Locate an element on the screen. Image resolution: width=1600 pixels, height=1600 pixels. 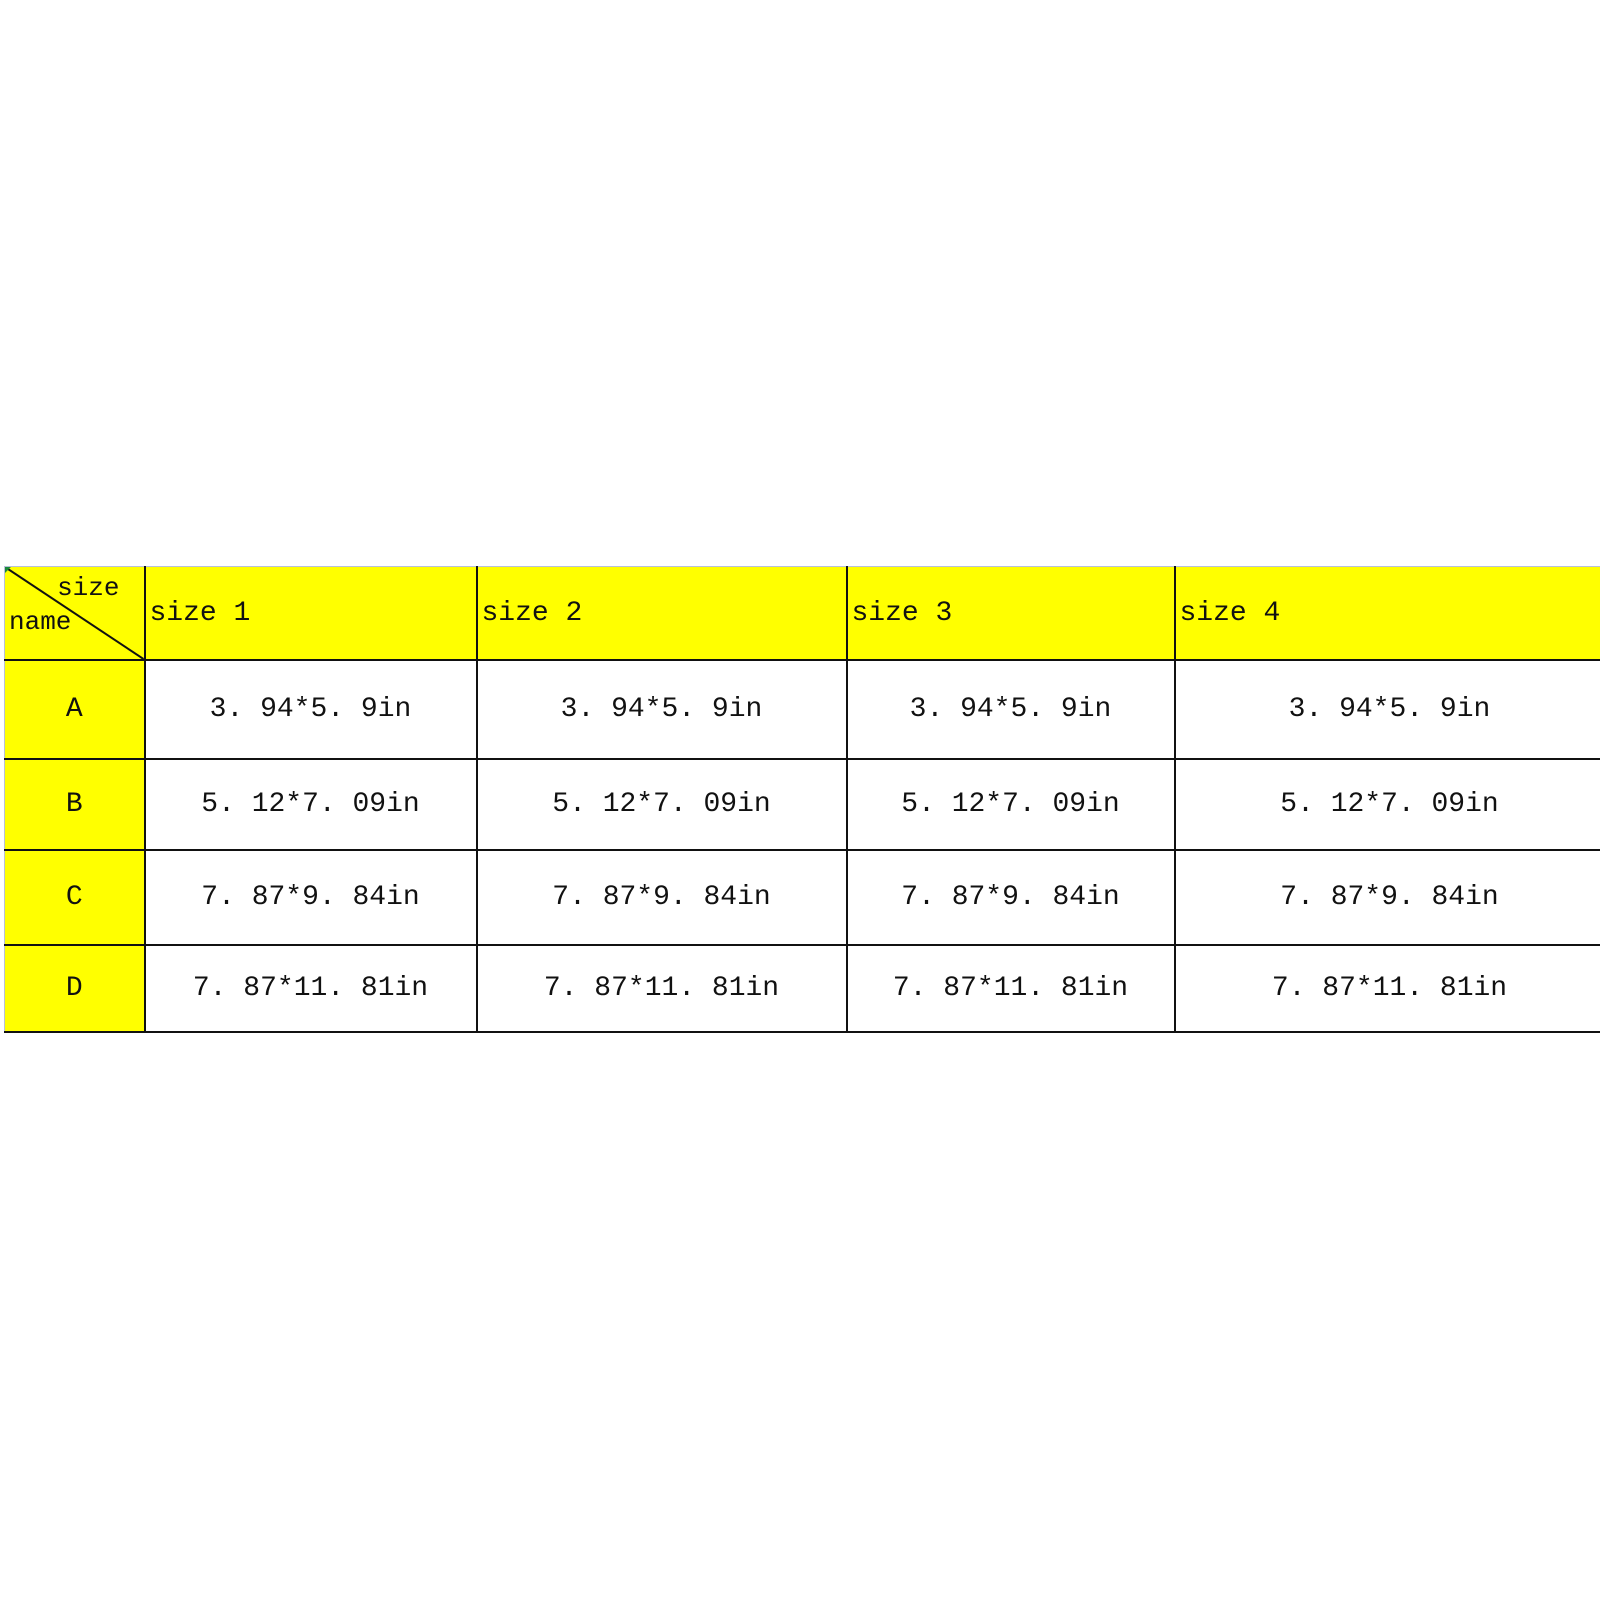
row-name: C is located at coordinates (75, 897).